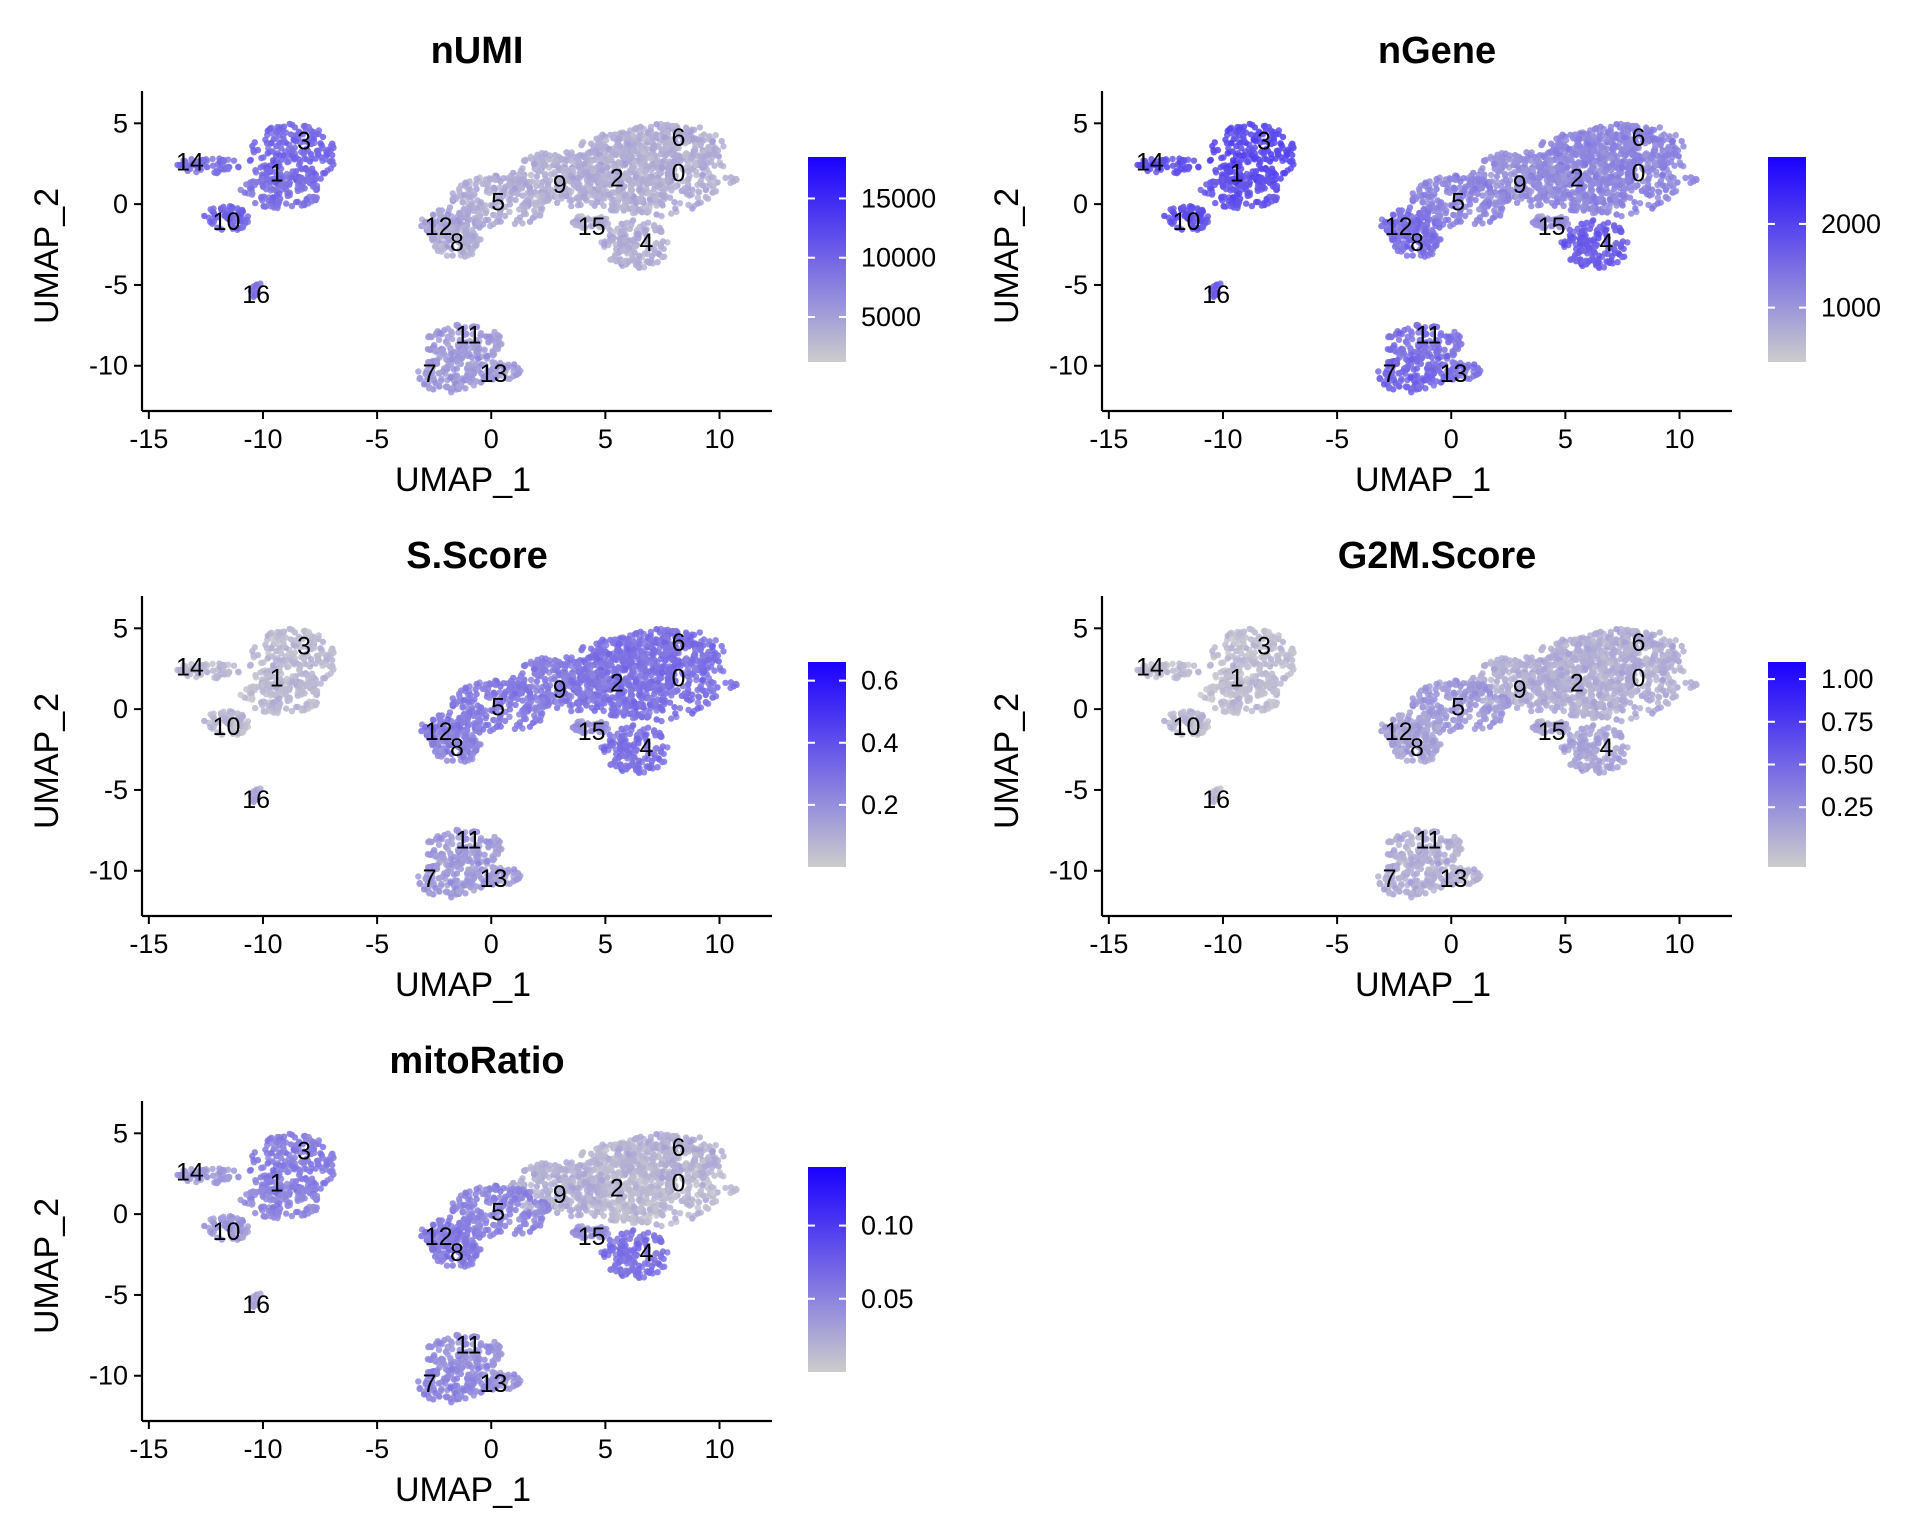 The width and height of the screenshot is (1920, 1536). I want to click on x-tick-label: -15, so click(148, 439).